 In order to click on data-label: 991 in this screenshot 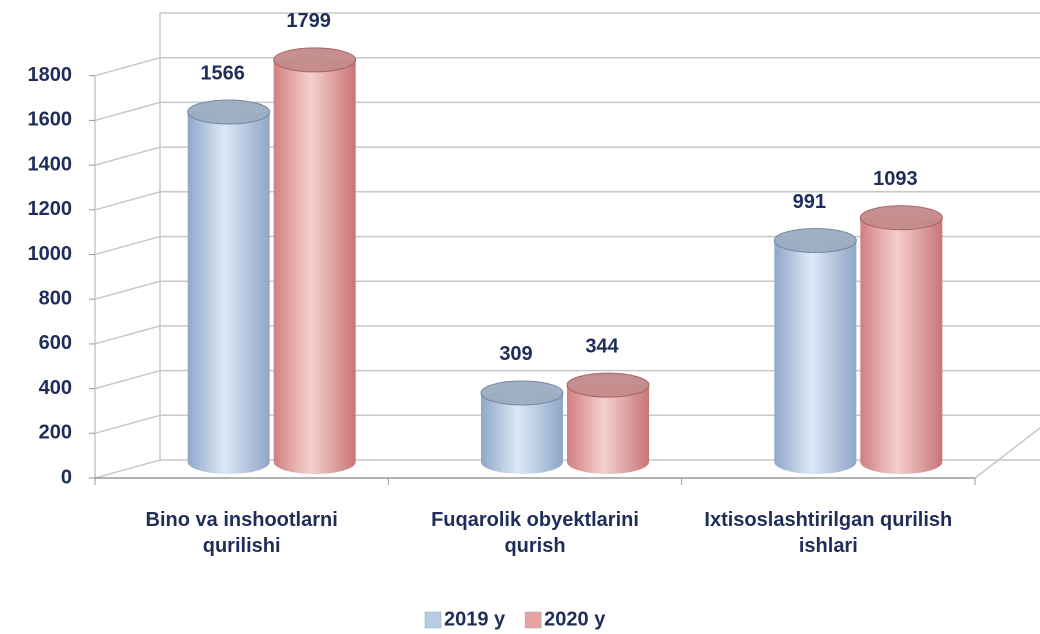, I will do `click(809, 202)`.